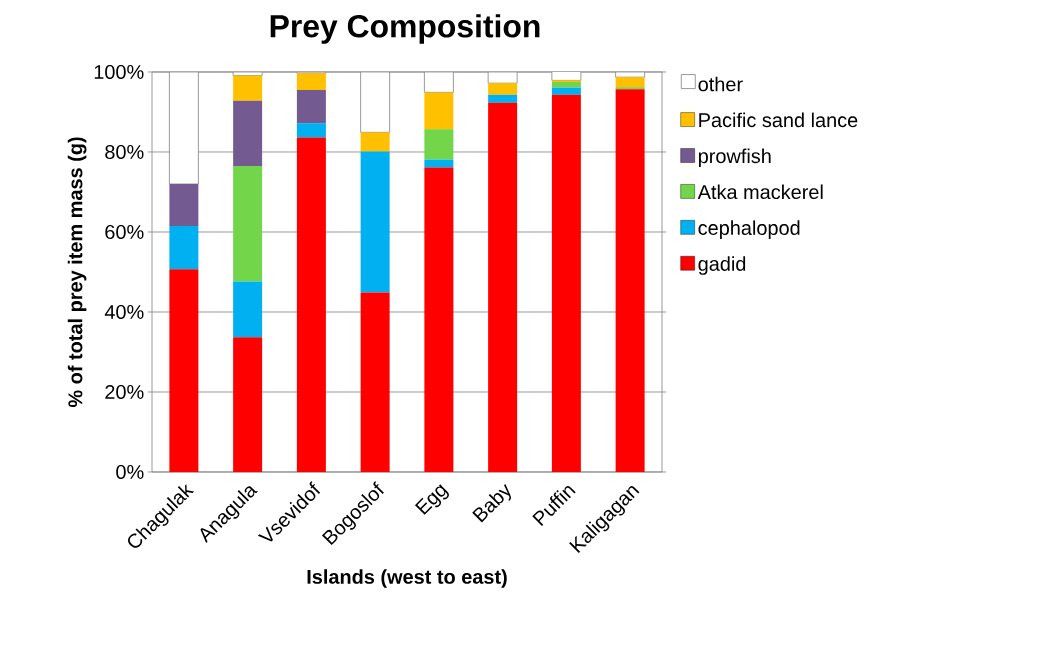 This screenshot has width=1058, height=656. What do you see at coordinates (407, 578) in the screenshot?
I see `x-axis-title: Islands (west to east)` at bounding box center [407, 578].